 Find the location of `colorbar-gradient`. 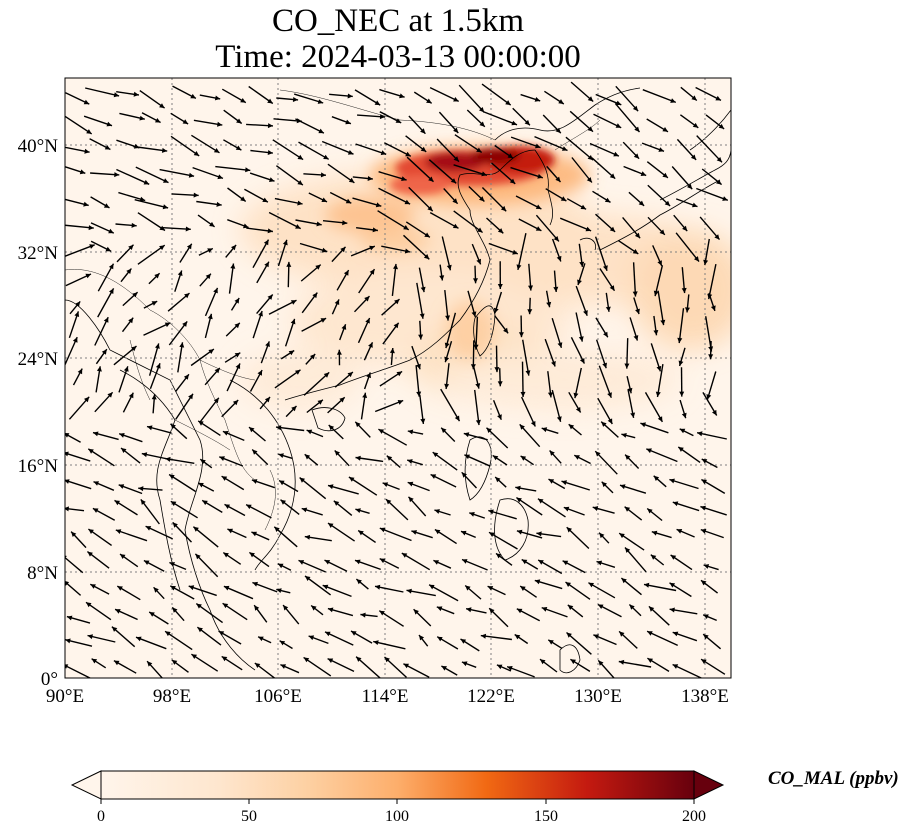

colorbar-gradient is located at coordinates (397, 785).